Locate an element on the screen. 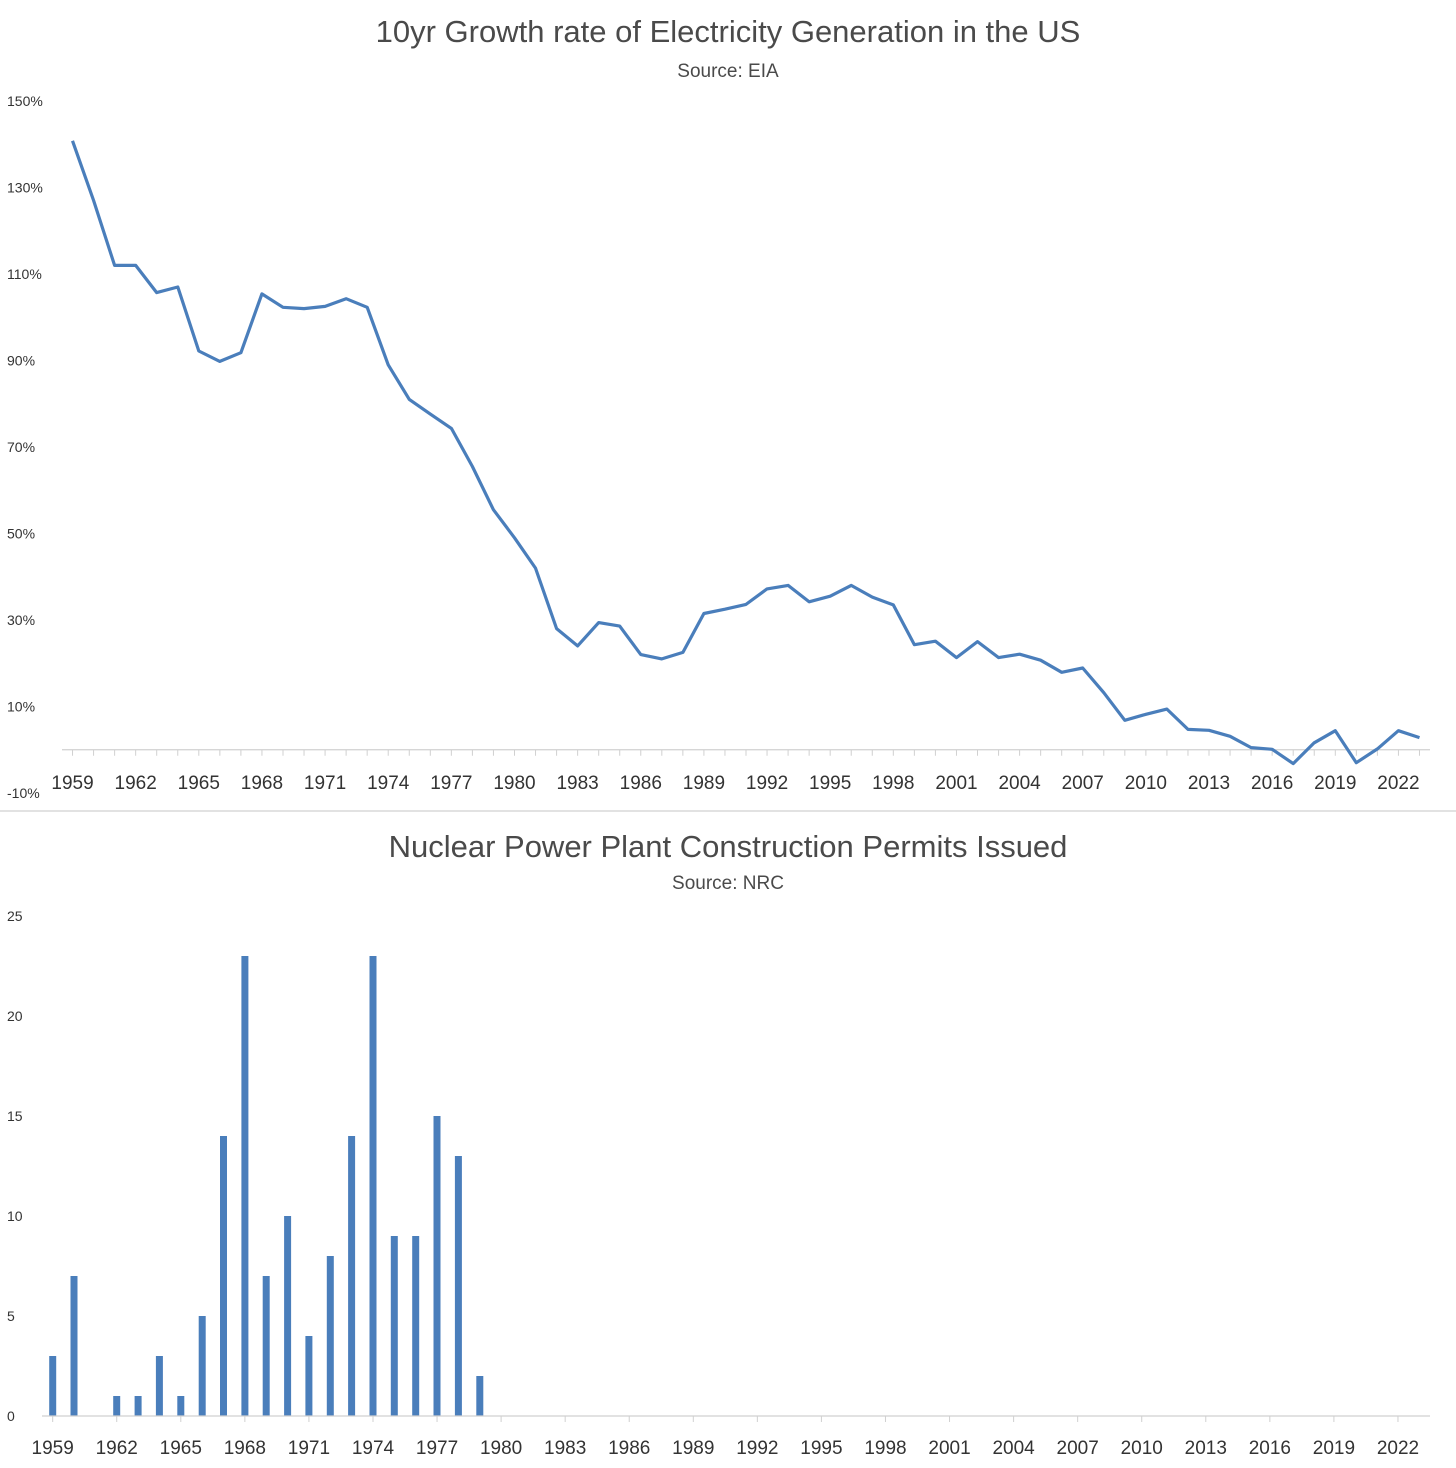 This screenshot has width=1456, height=1468. line-chart-x-tick-label: 1974 is located at coordinates (388, 783).